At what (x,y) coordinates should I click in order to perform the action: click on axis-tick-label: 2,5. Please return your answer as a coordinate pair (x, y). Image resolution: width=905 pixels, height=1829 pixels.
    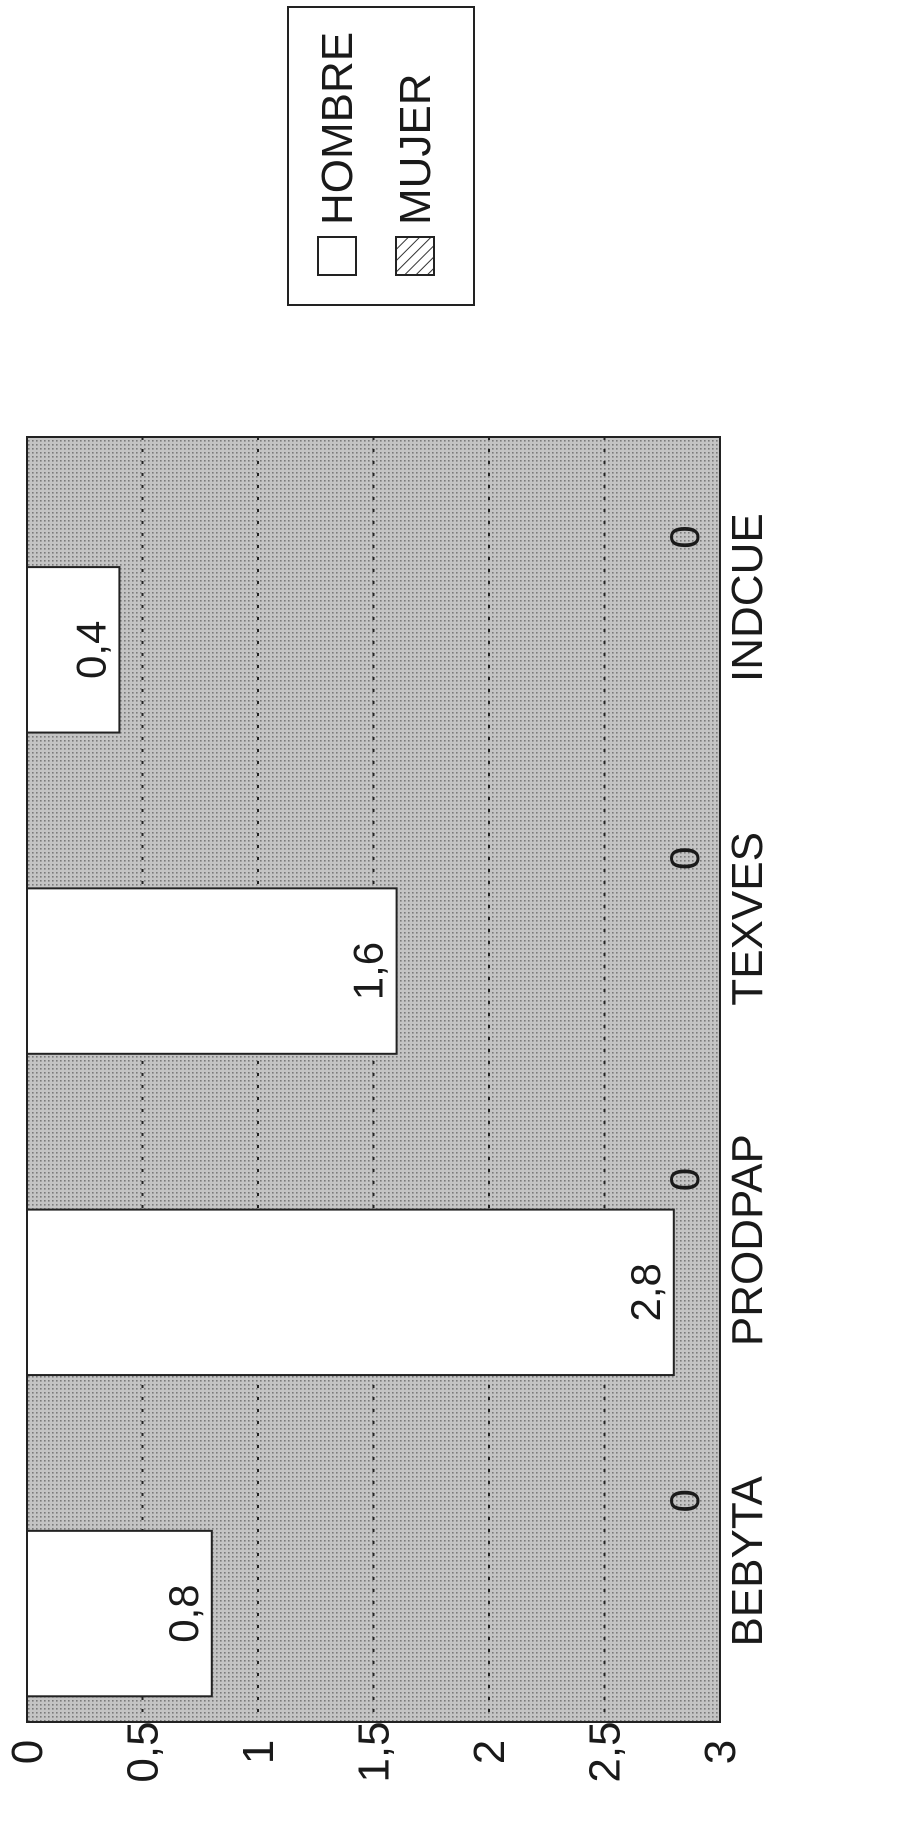
    Looking at the image, I should click on (605, 1751).